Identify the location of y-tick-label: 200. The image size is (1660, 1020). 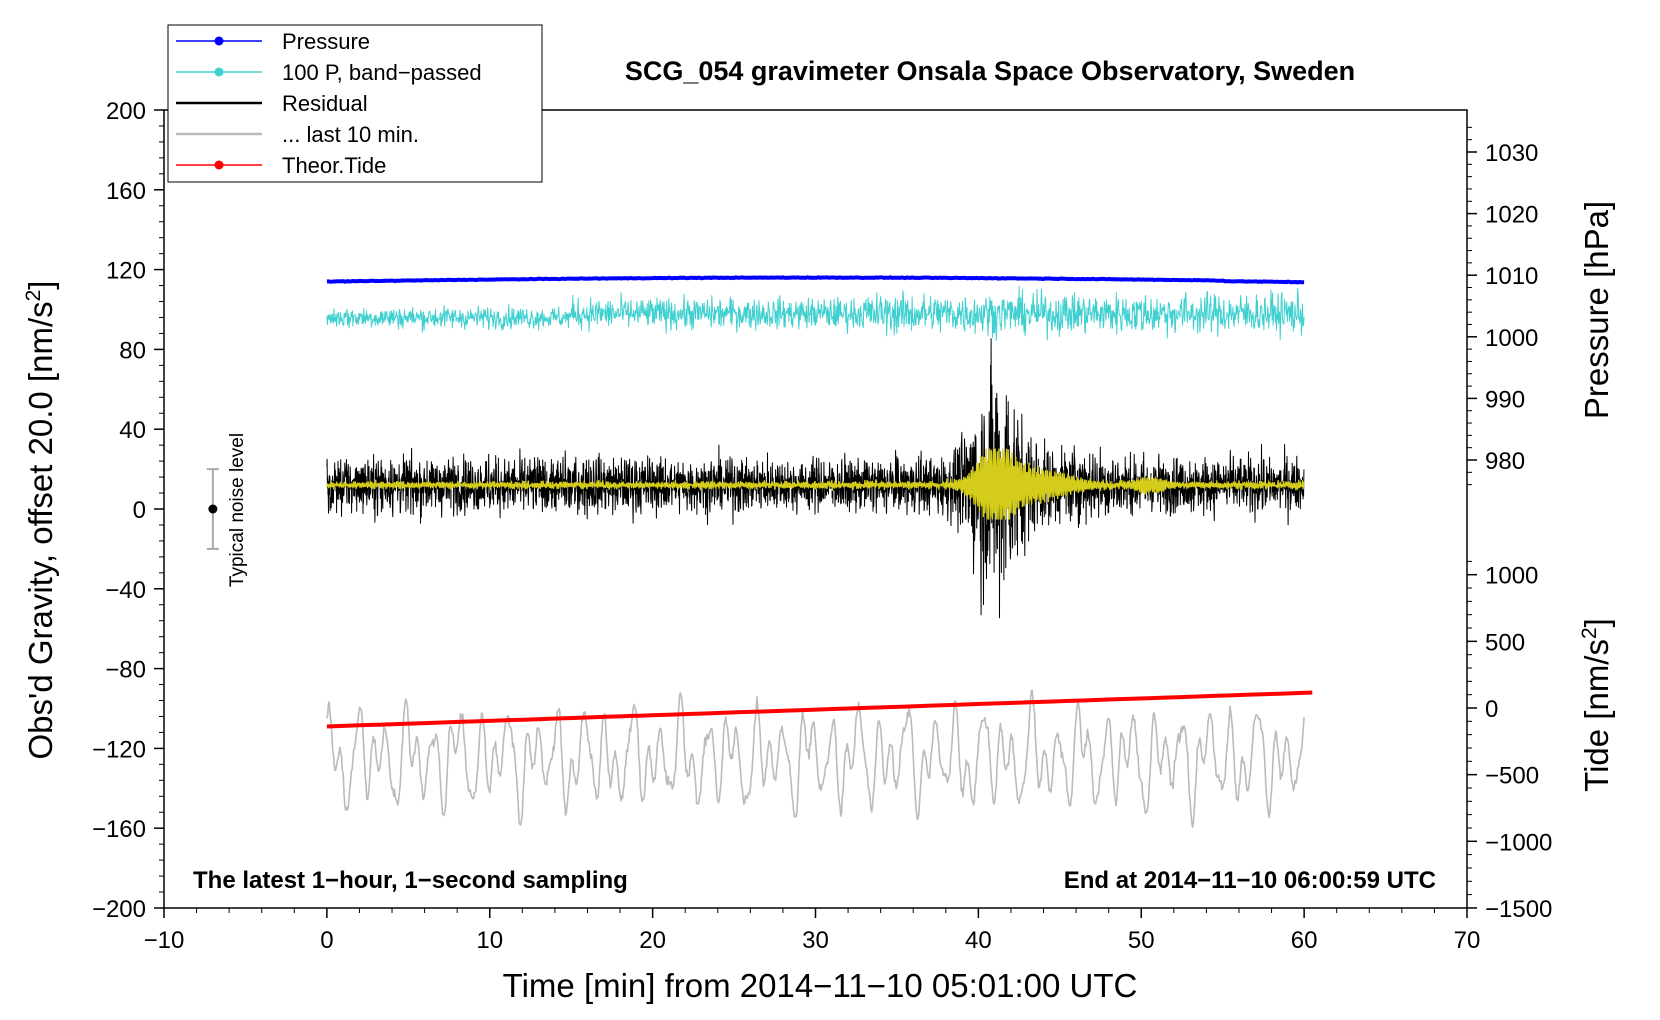
(126, 111).